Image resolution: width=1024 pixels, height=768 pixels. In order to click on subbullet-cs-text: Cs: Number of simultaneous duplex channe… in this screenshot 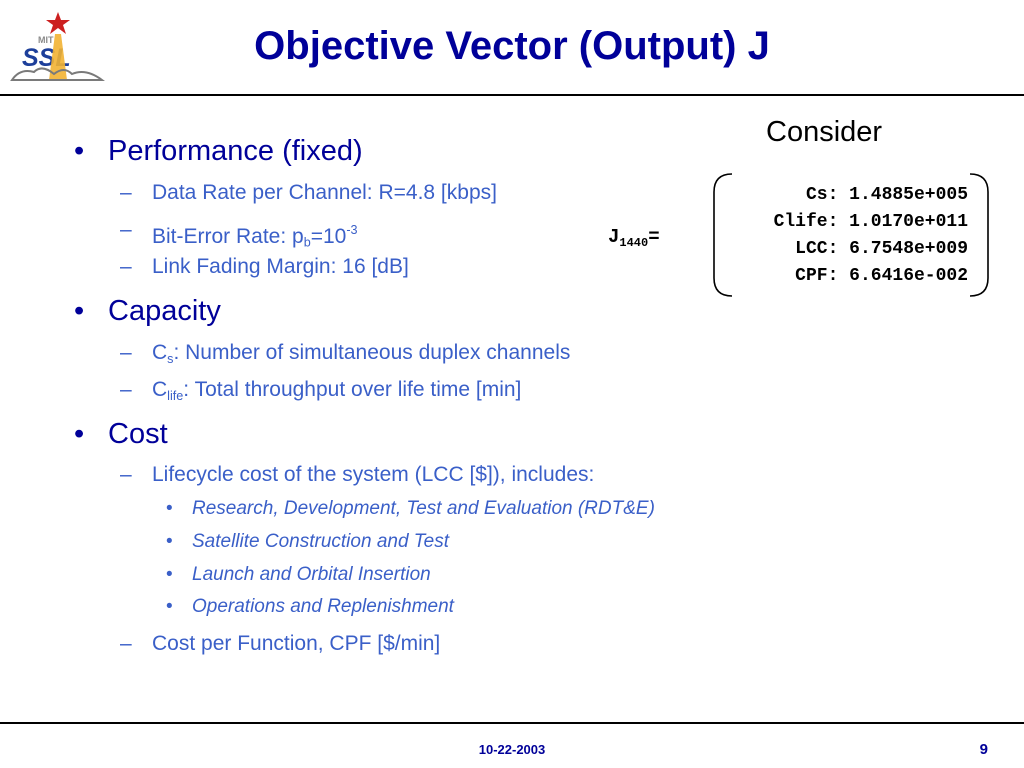, I will do `click(361, 356)`.